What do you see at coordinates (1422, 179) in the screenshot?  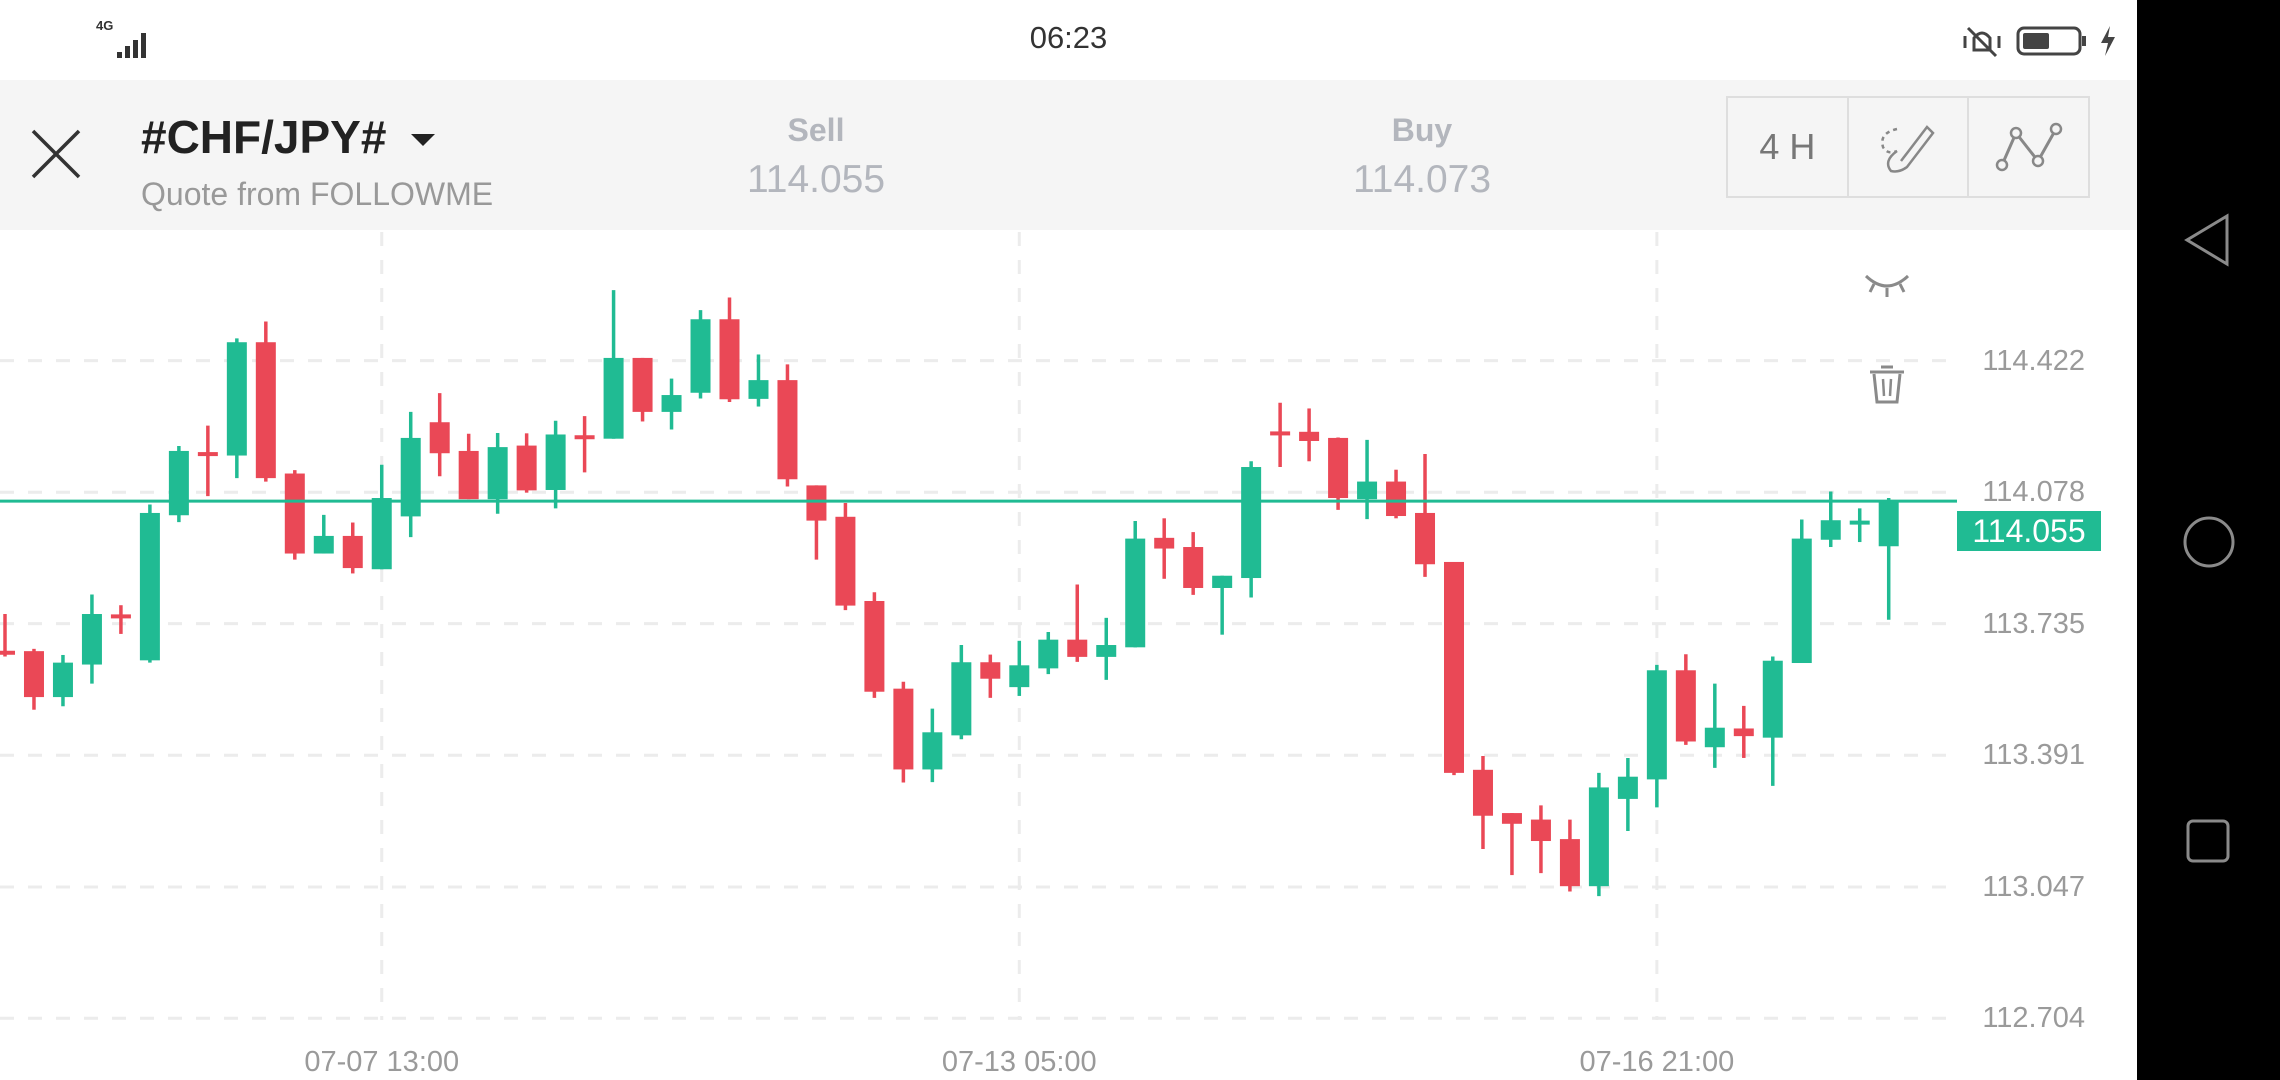 I see `buy-price: 114.073` at bounding box center [1422, 179].